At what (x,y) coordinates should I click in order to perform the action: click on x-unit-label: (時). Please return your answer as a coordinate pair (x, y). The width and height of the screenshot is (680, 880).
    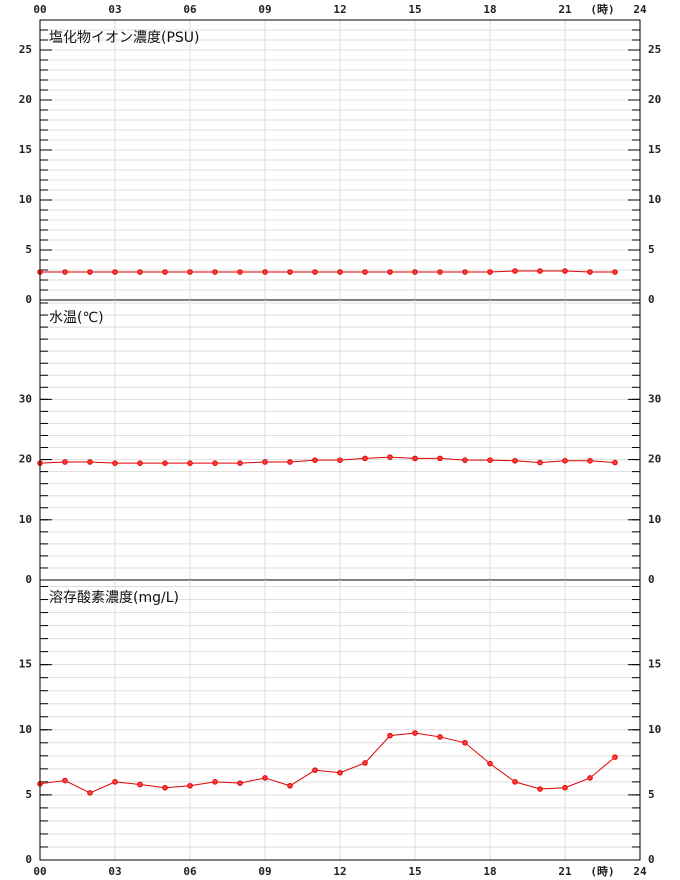
    Looking at the image, I should click on (602, 871).